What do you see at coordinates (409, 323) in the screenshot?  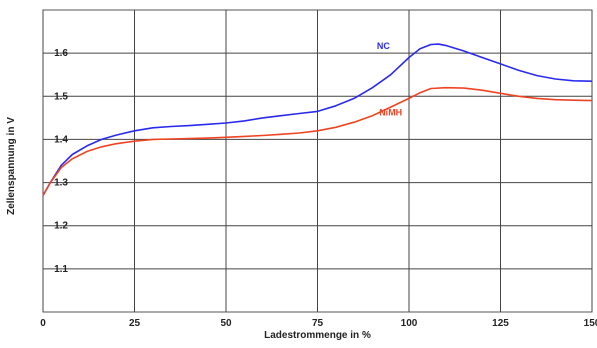 I see `x-tick-label: 100` at bounding box center [409, 323].